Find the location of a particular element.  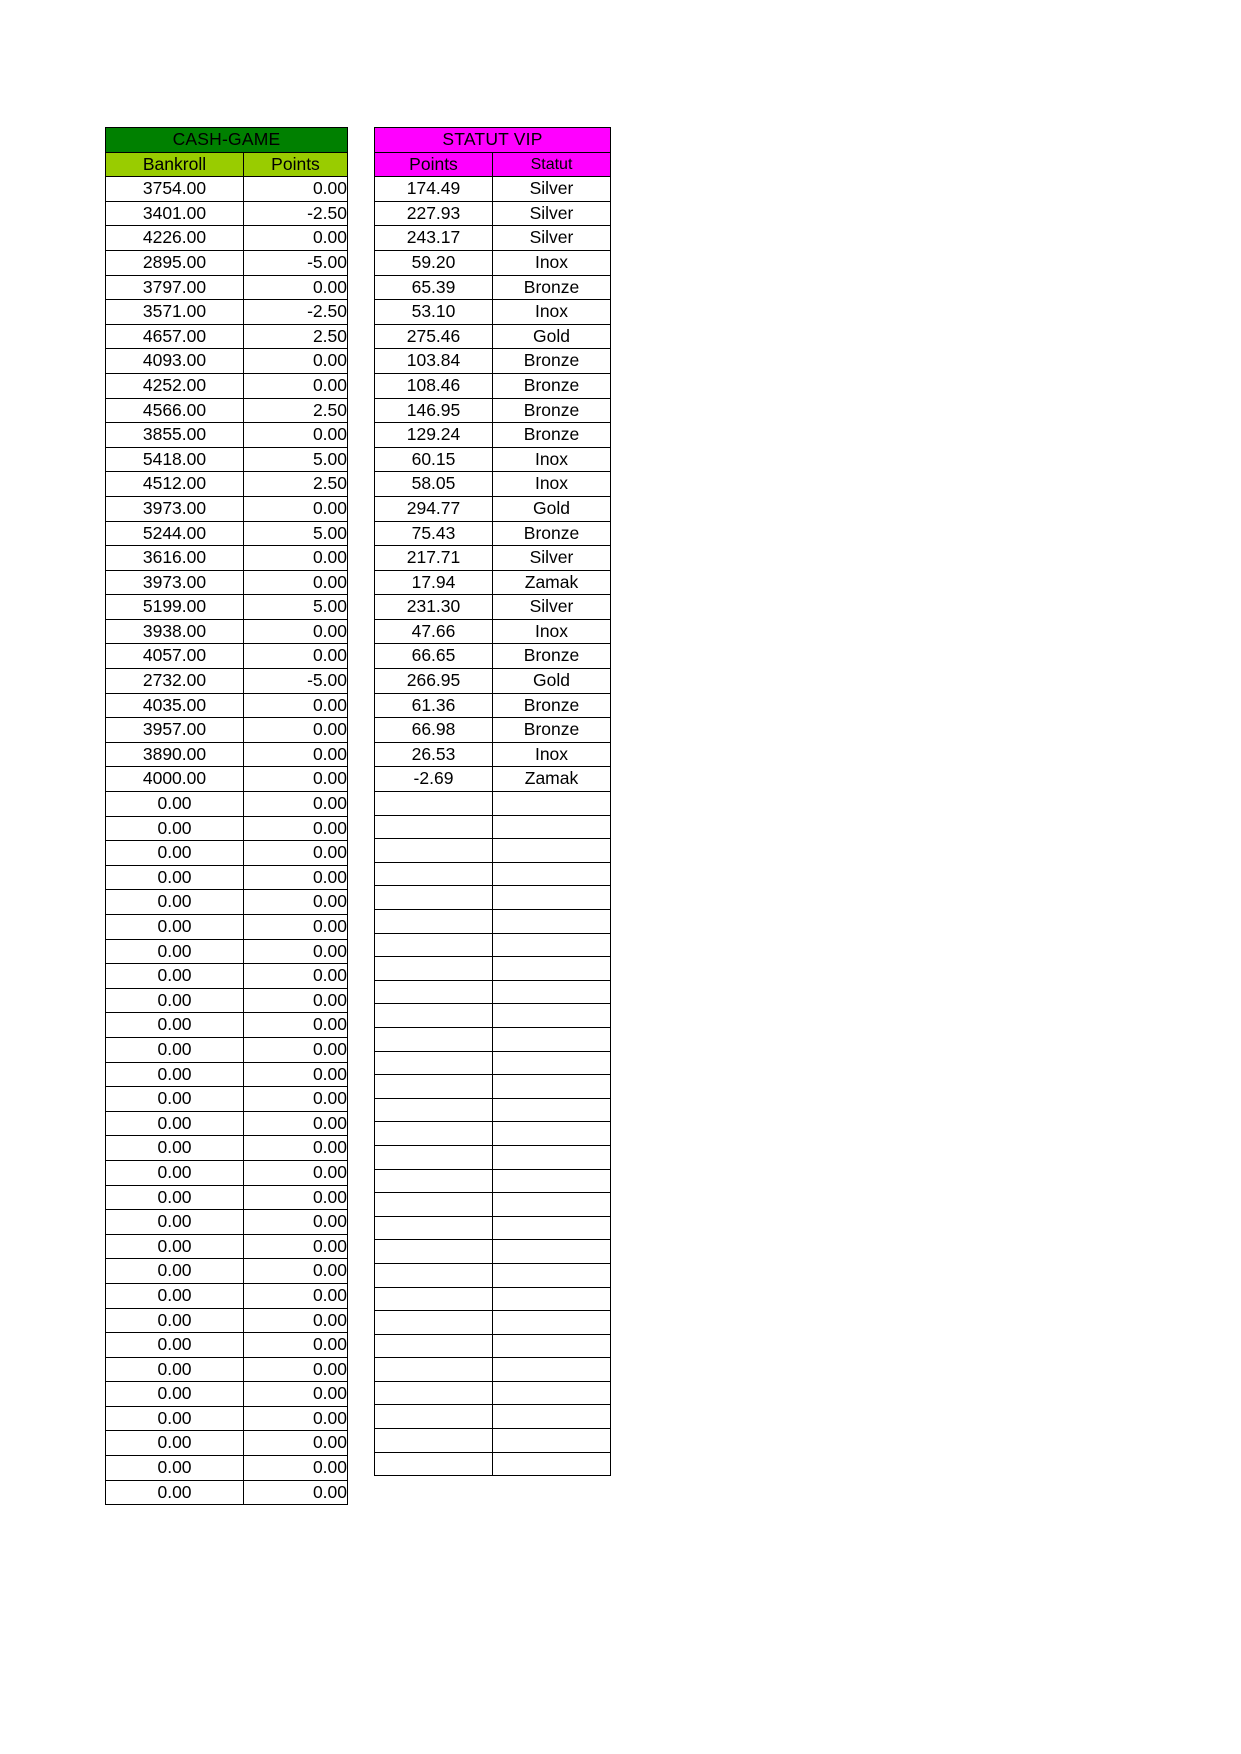

vip-points-cell: 65.39 is located at coordinates (433, 287).